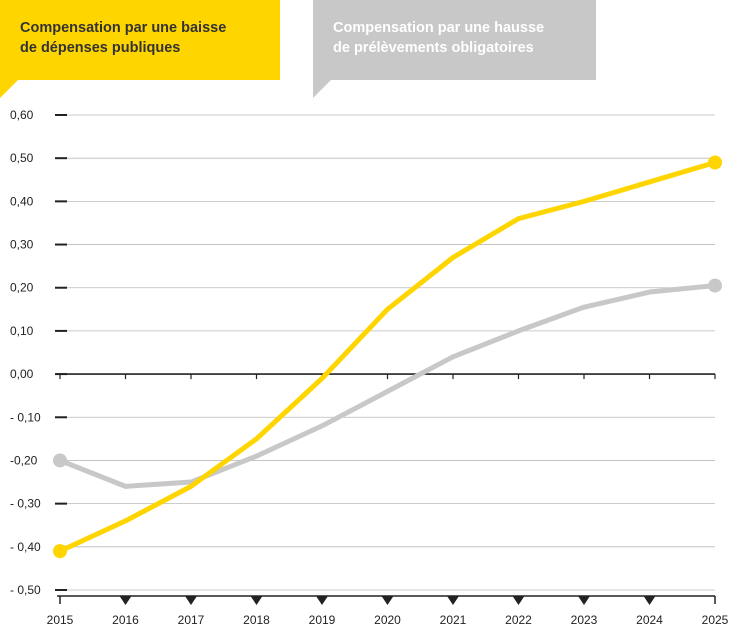 The height and width of the screenshot is (625, 729). What do you see at coordinates (100, 48) in the screenshot?
I see `legend-yellow-line2: de dépenses publiques` at bounding box center [100, 48].